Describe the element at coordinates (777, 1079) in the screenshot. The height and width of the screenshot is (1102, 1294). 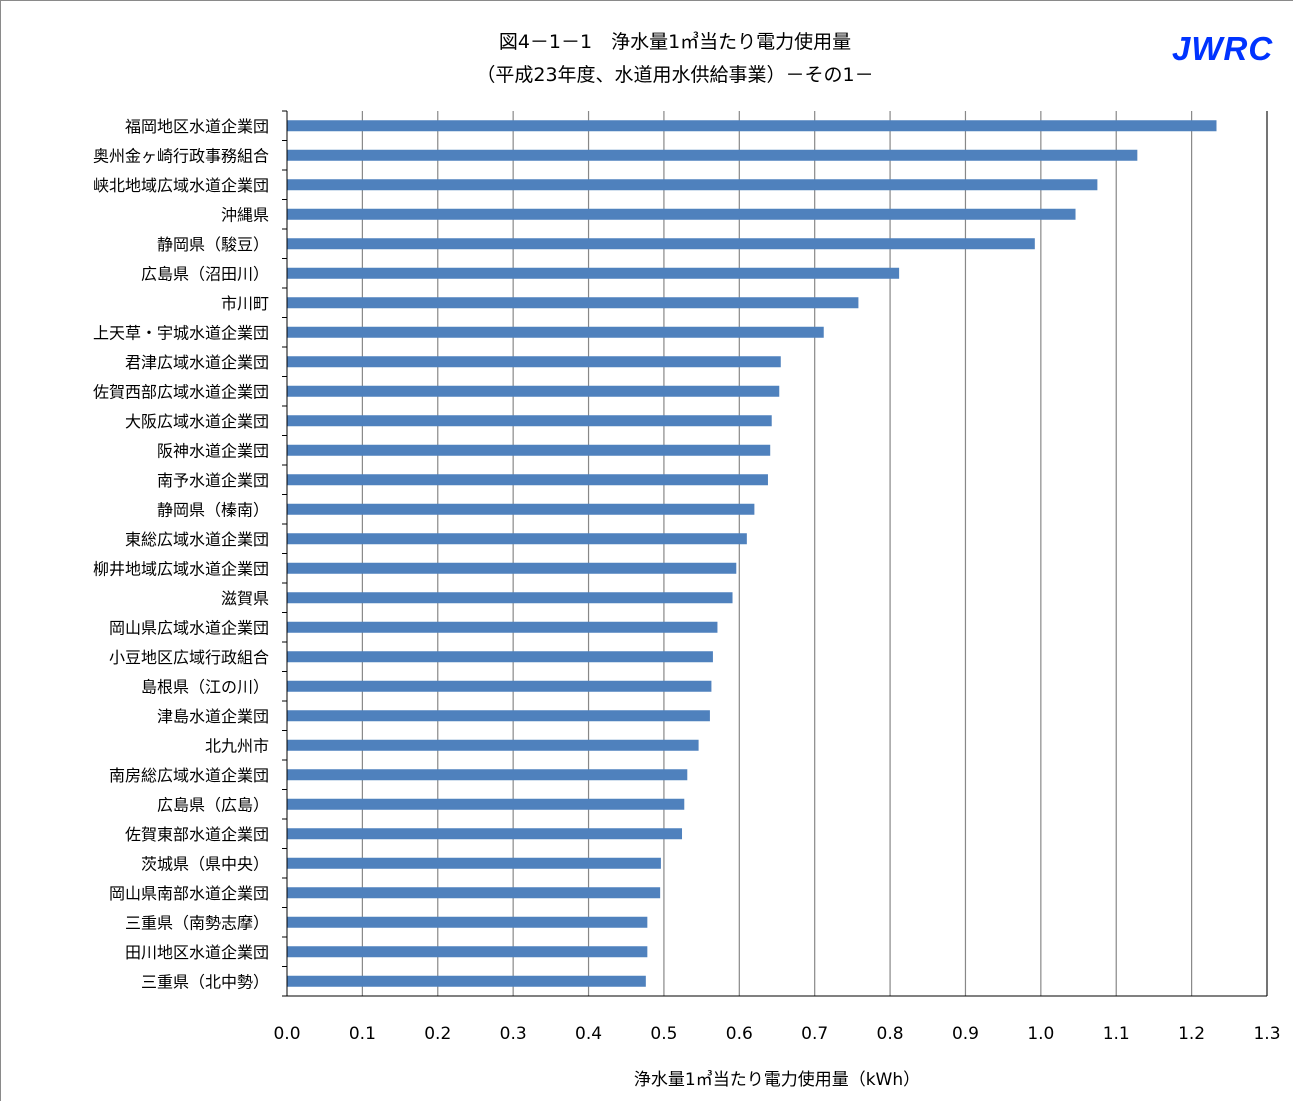
I see `x-axis-label: 浄水量1㎥当たり電力使用量（kWh）` at that location.